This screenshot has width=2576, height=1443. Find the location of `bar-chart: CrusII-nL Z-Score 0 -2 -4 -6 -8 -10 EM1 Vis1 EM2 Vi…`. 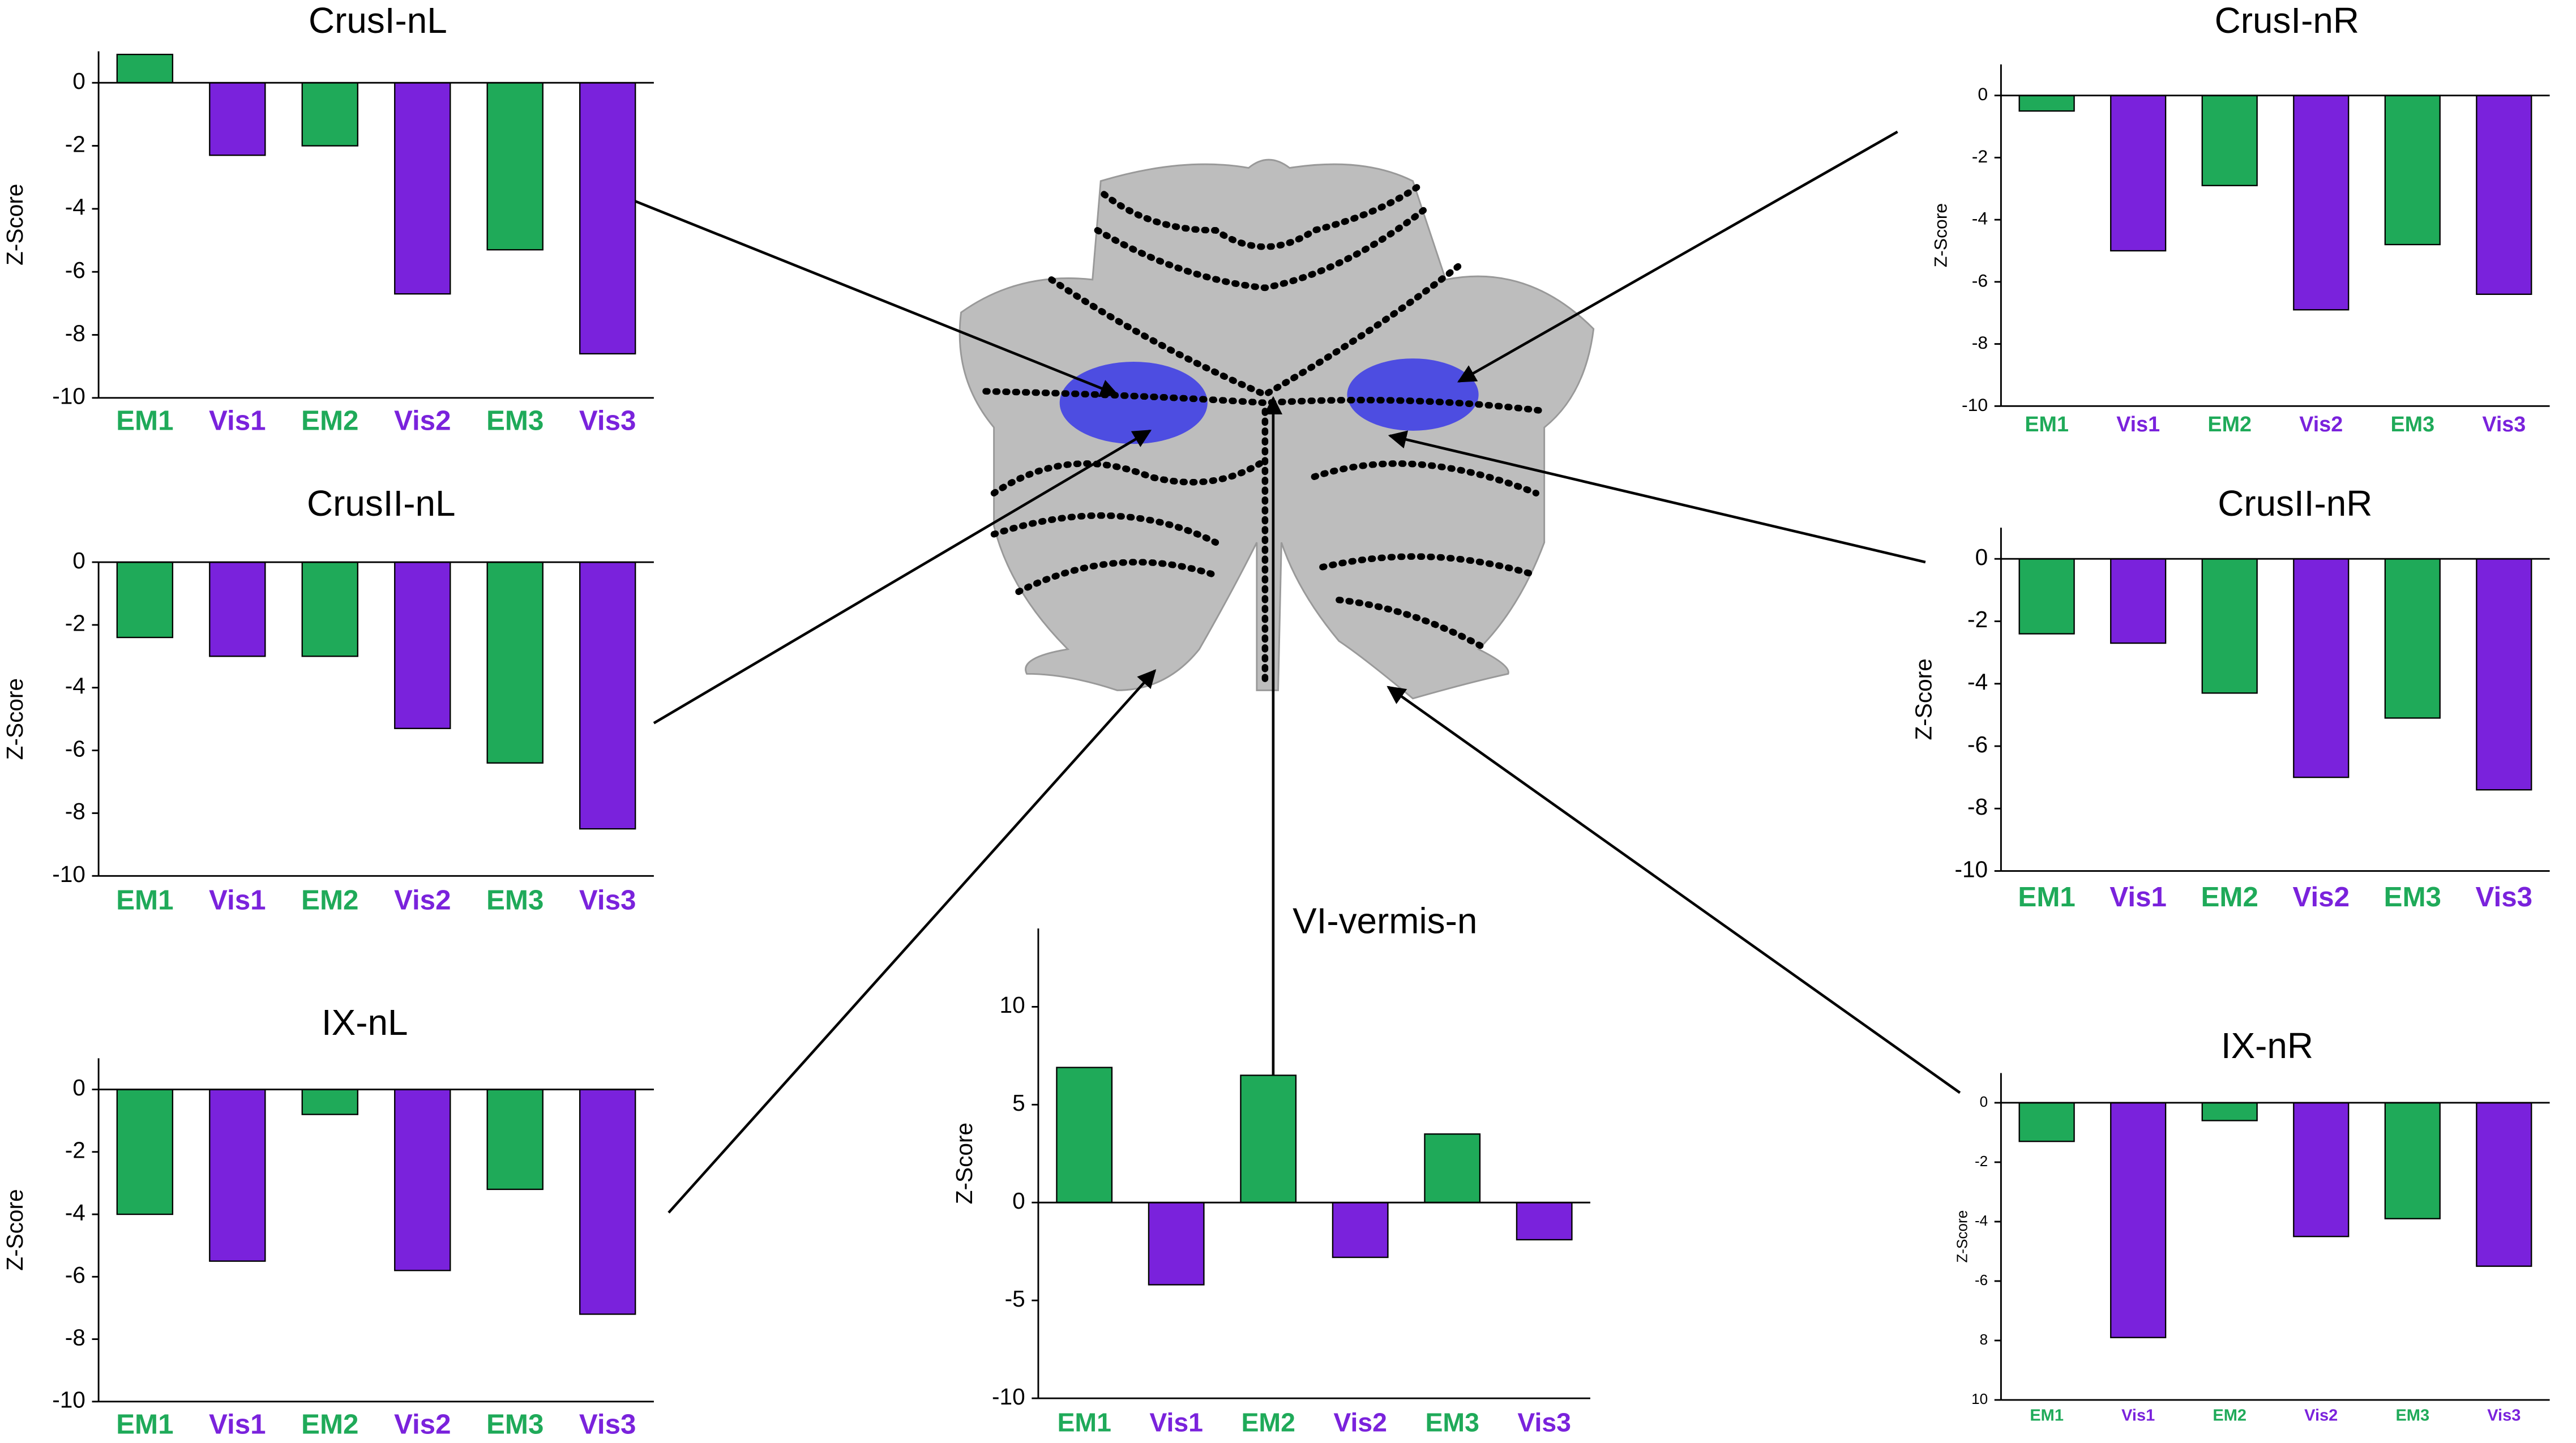

bar-chart: CrusII-nL Z-Score 0 -2 -4 -6 -8 -10 EM1 Vis1 EM2 Vi… is located at coordinates (328, 699).